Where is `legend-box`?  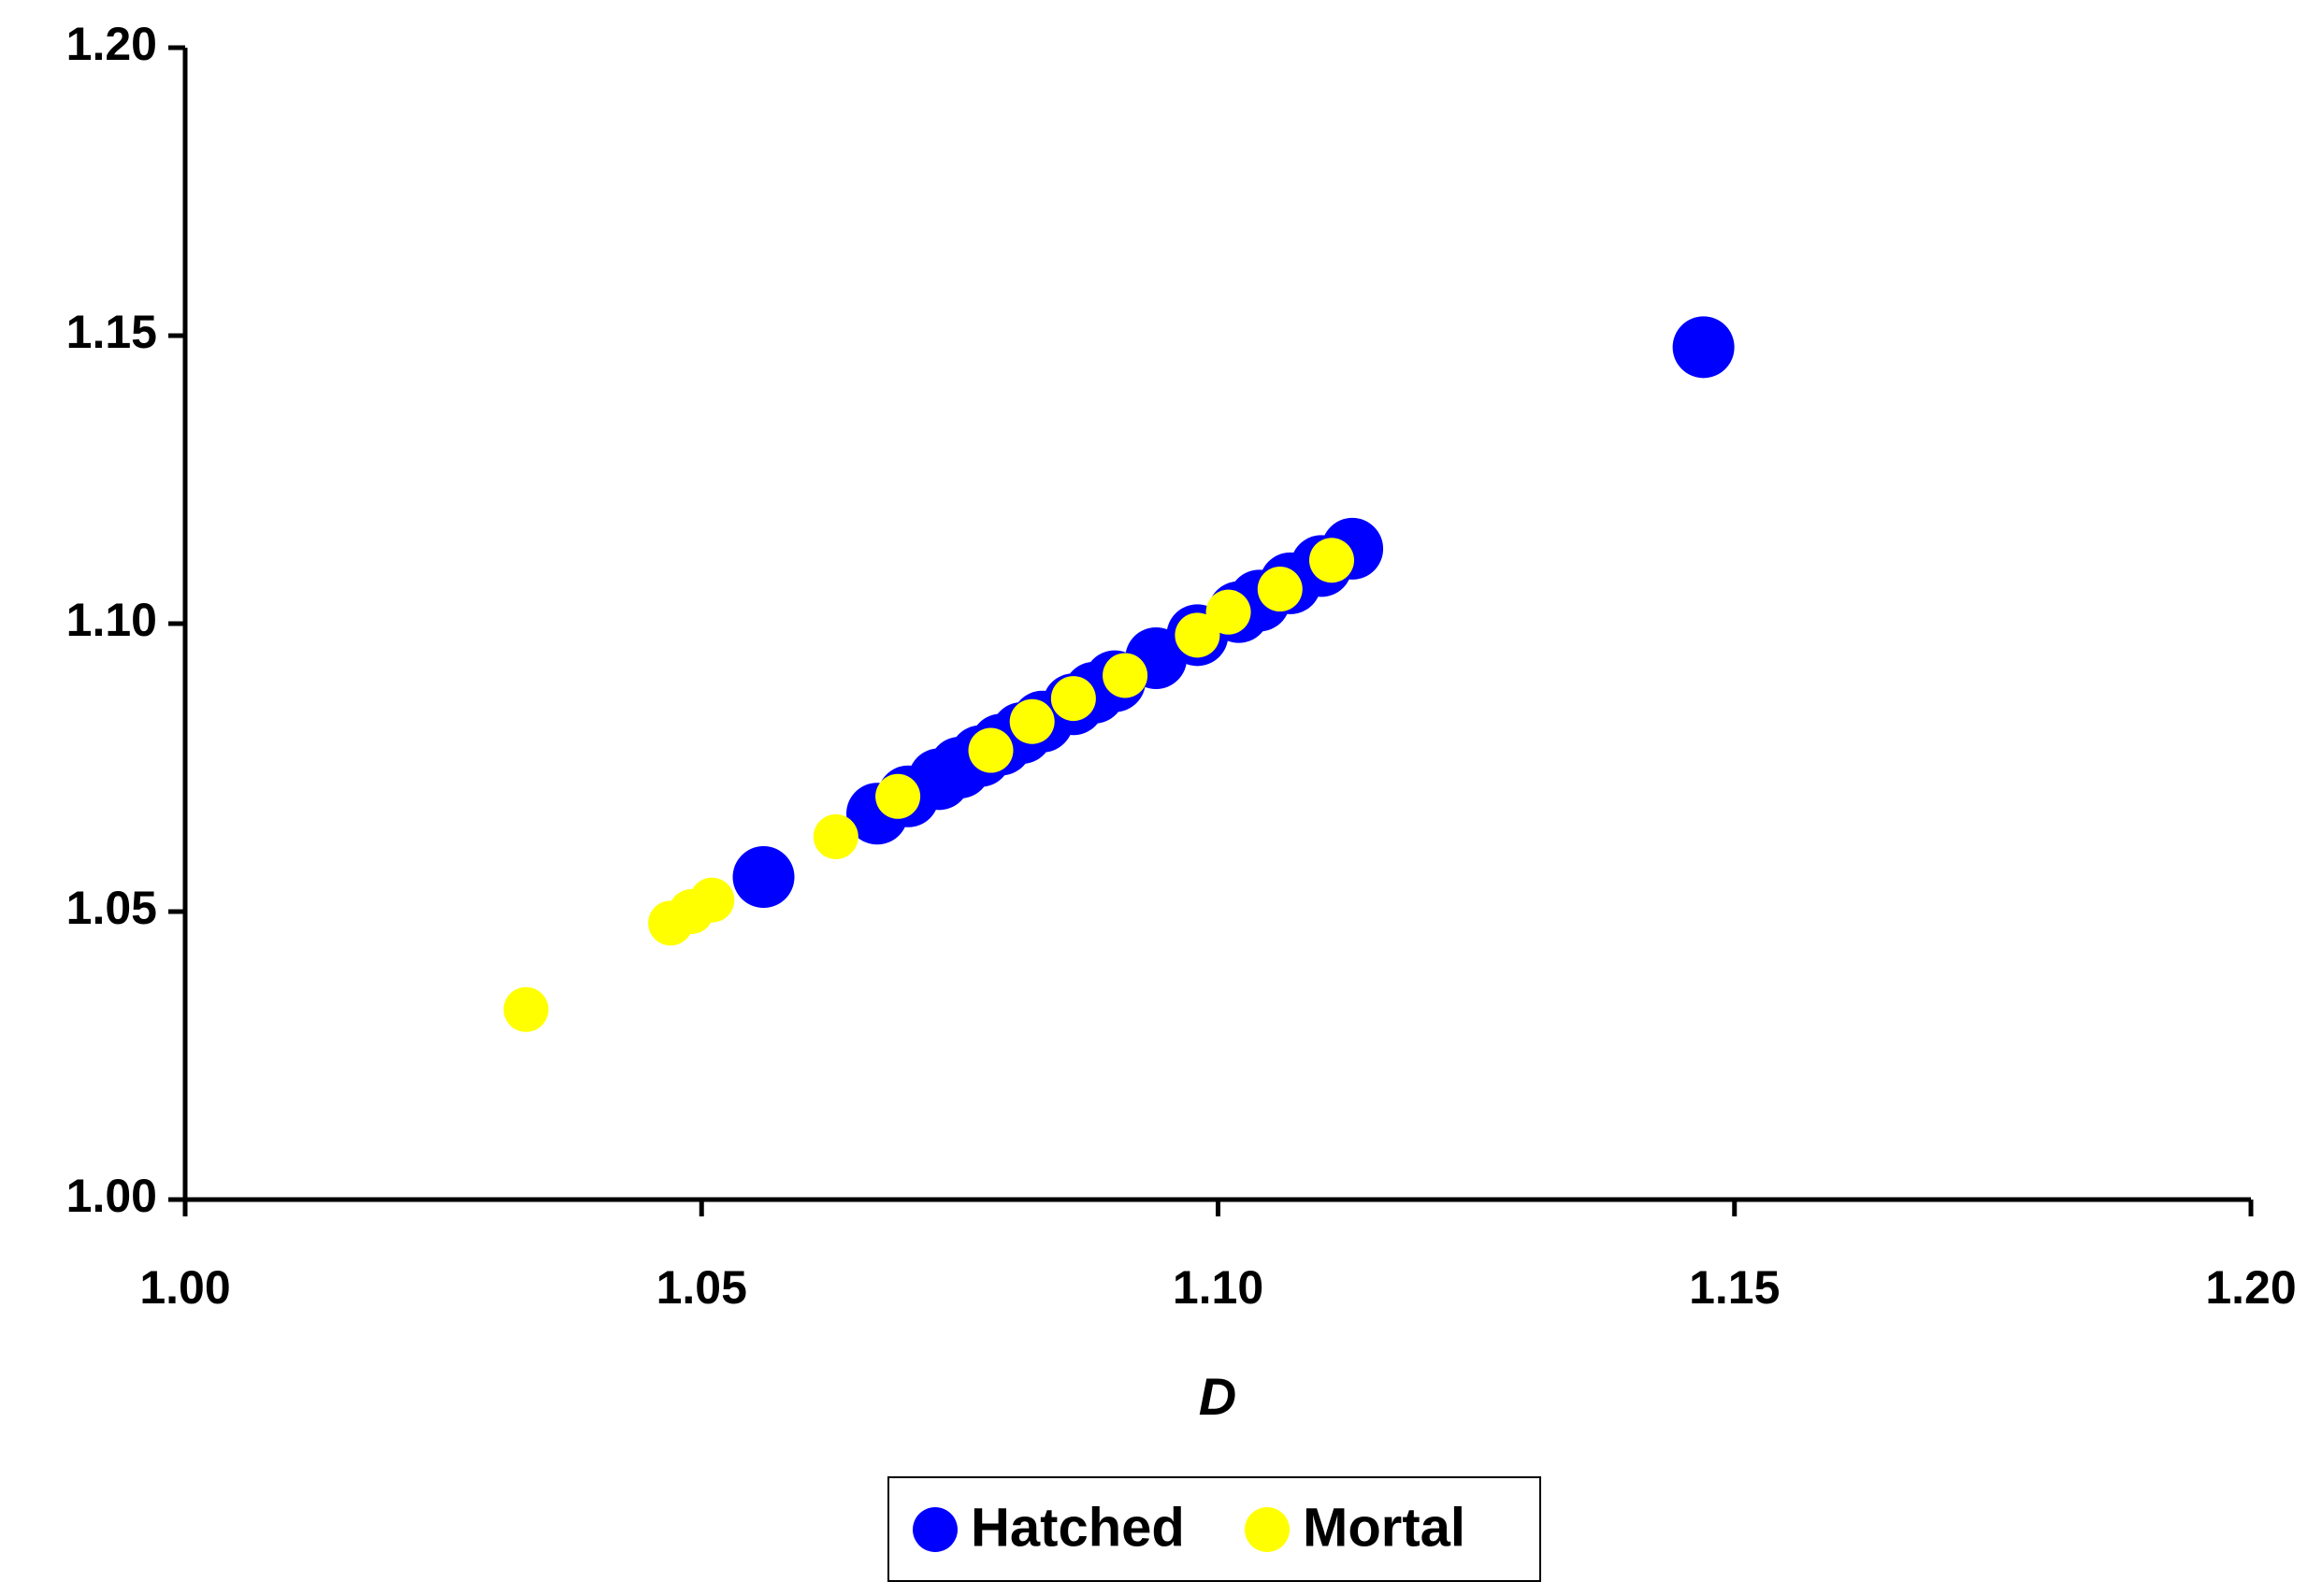
legend-box is located at coordinates (1214, 1529).